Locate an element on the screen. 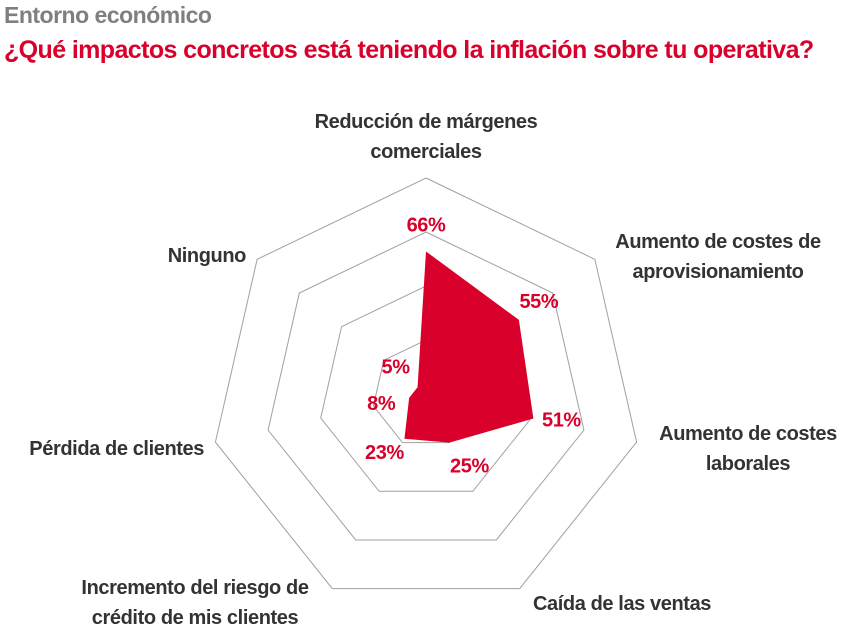 This screenshot has height=641, width=859. axis-label: Aumento de costes de aprovisionamiento is located at coordinates (718, 257).